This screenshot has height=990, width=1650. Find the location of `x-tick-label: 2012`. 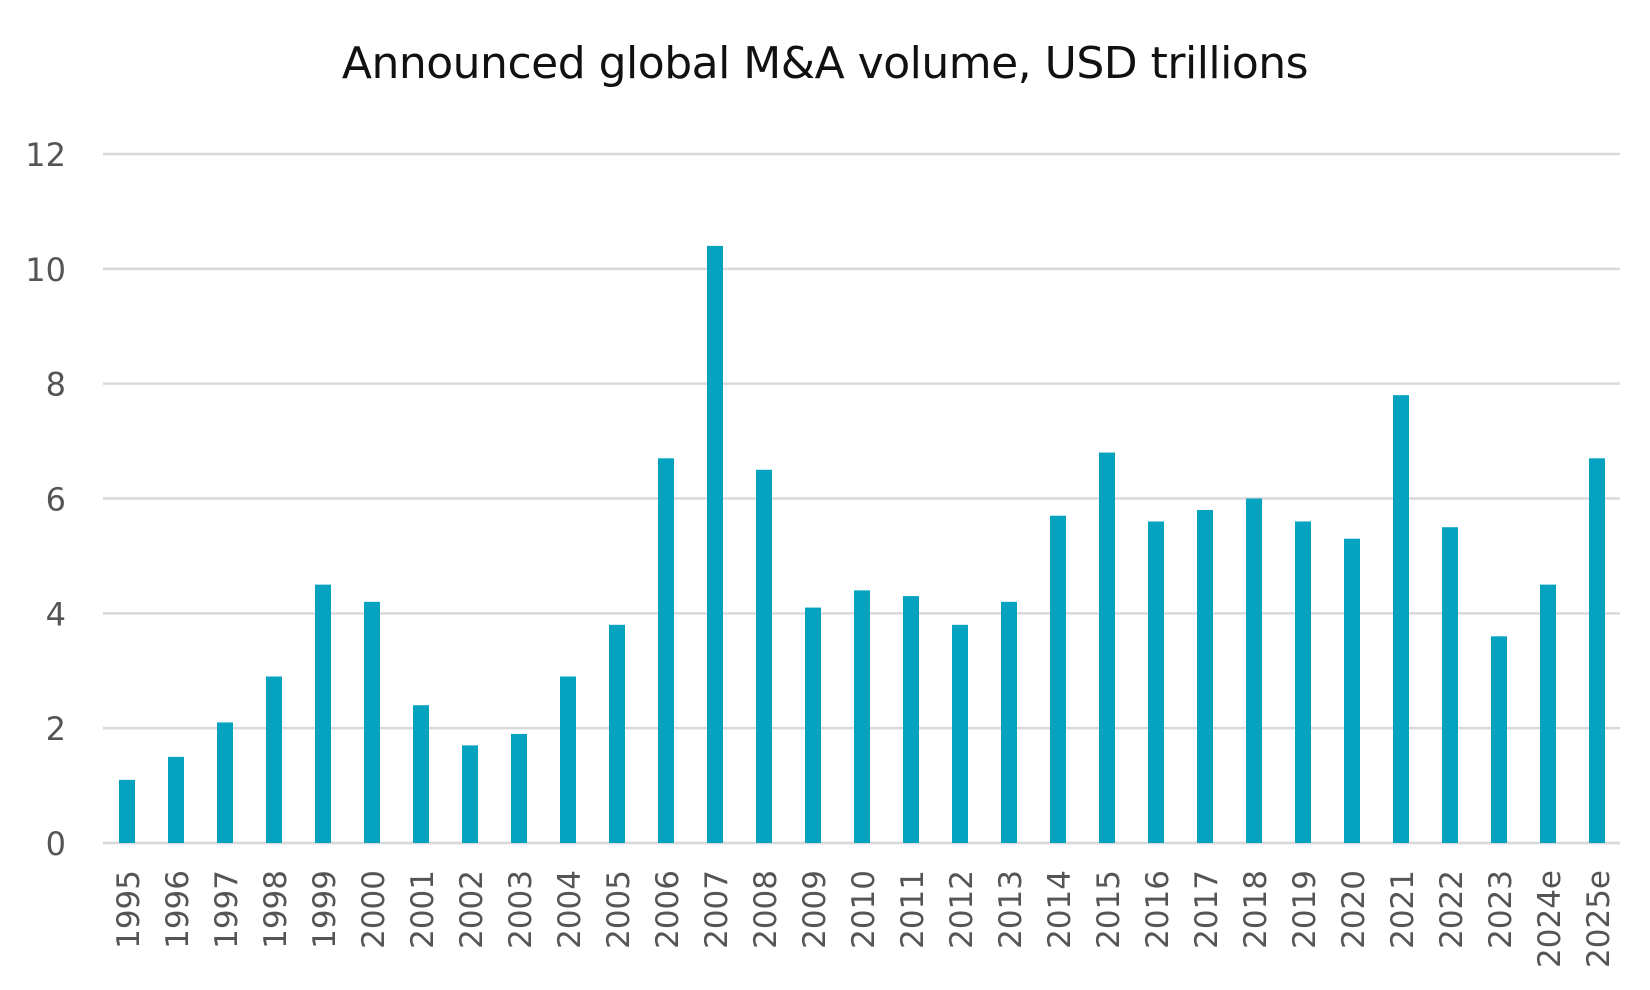

x-tick-label: 2012 is located at coordinates (962, 909).